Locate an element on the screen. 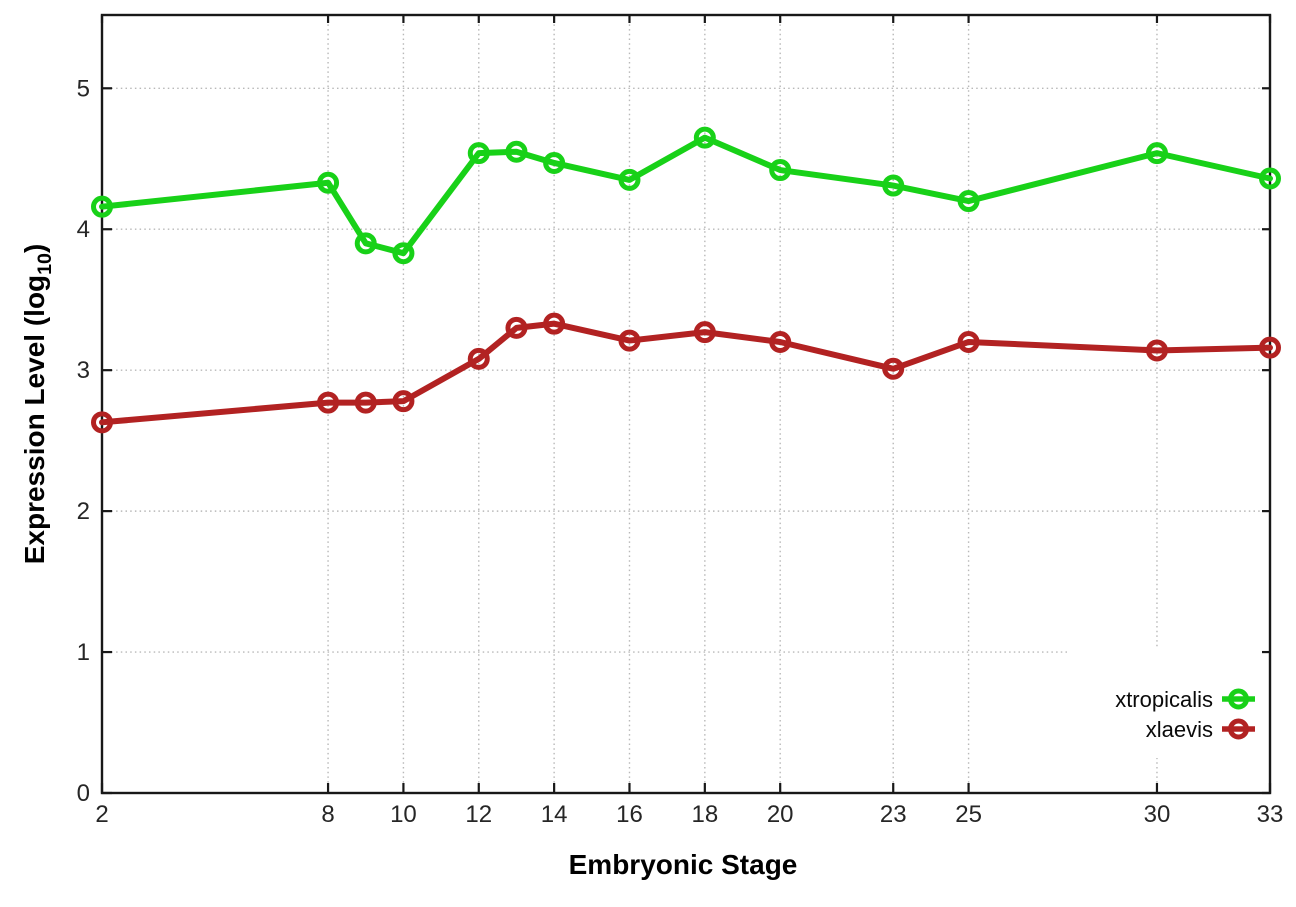 The width and height of the screenshot is (1296, 907). x-tick-label: 10 is located at coordinates (403, 814).